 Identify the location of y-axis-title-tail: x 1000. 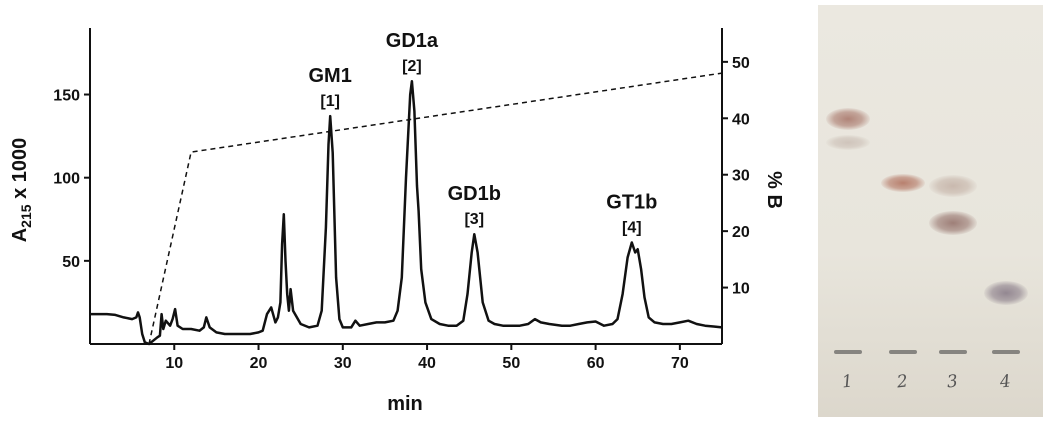
(20, 171).